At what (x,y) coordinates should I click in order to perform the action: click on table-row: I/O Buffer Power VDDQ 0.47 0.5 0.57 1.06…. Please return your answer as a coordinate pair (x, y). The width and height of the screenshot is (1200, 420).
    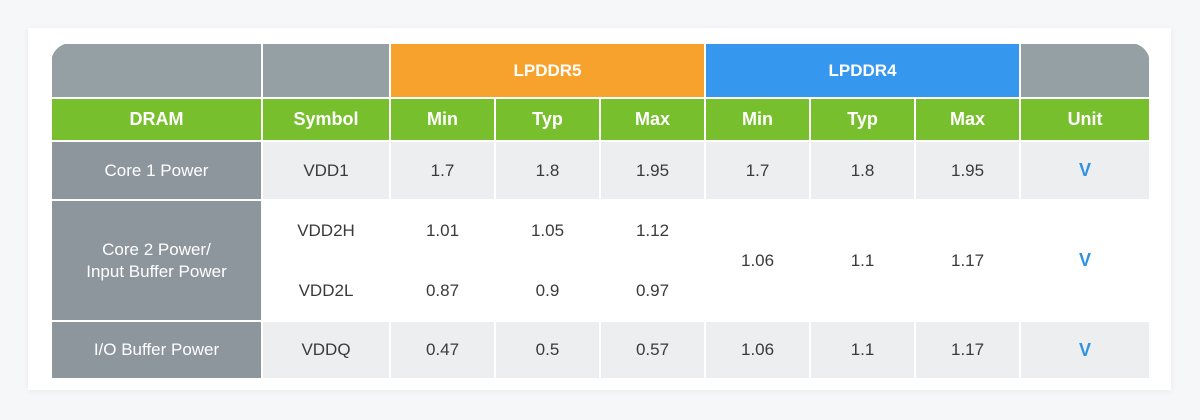
    Looking at the image, I should click on (601, 350).